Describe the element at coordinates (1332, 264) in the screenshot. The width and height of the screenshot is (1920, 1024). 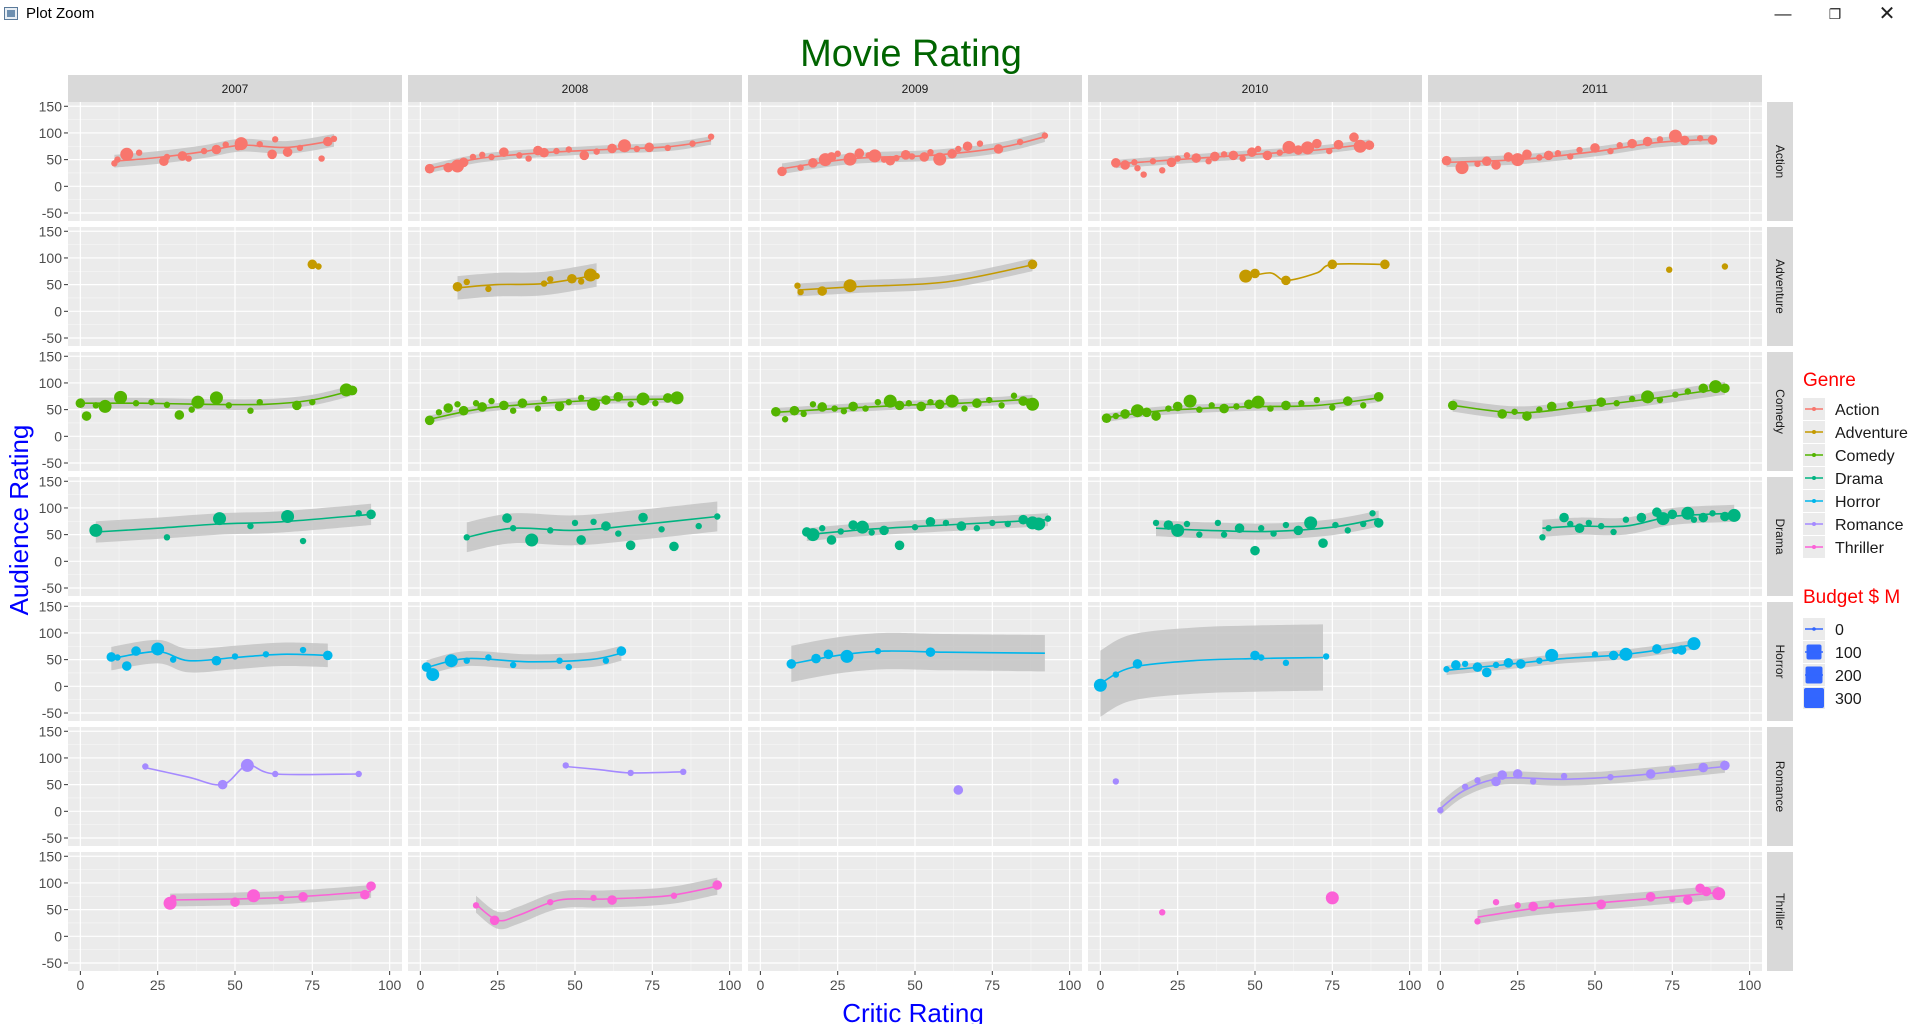
I see `data-point-adventure-2010` at that location.